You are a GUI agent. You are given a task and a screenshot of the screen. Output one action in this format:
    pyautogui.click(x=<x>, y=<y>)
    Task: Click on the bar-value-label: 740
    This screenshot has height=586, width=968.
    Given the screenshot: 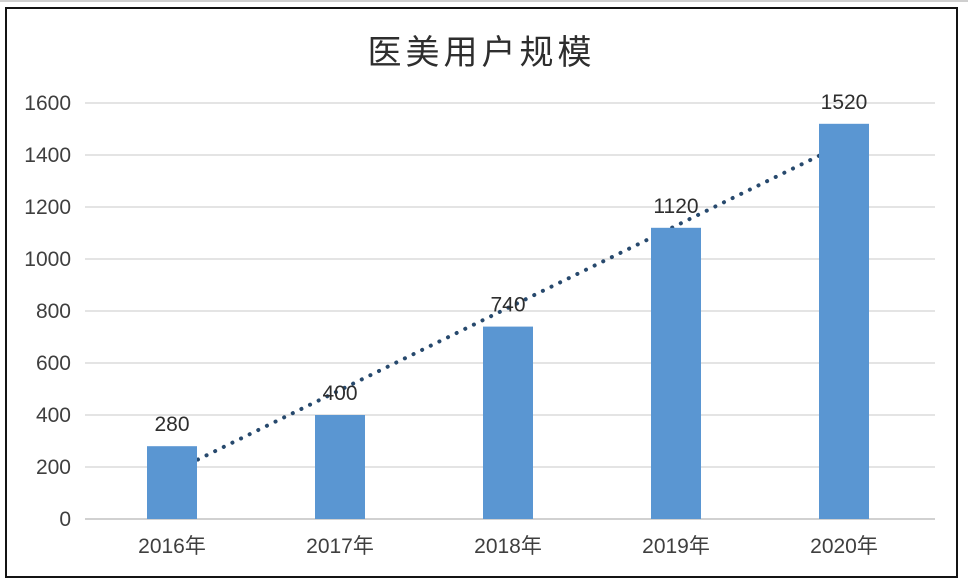 What is the action you would take?
    pyautogui.click(x=507, y=305)
    